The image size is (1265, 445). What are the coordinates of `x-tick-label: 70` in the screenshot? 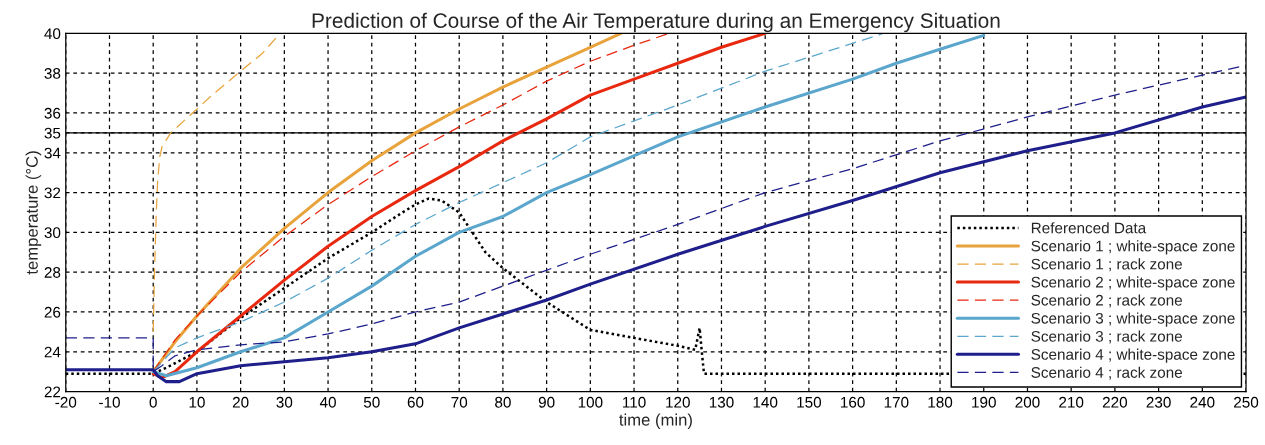 It's located at (459, 402).